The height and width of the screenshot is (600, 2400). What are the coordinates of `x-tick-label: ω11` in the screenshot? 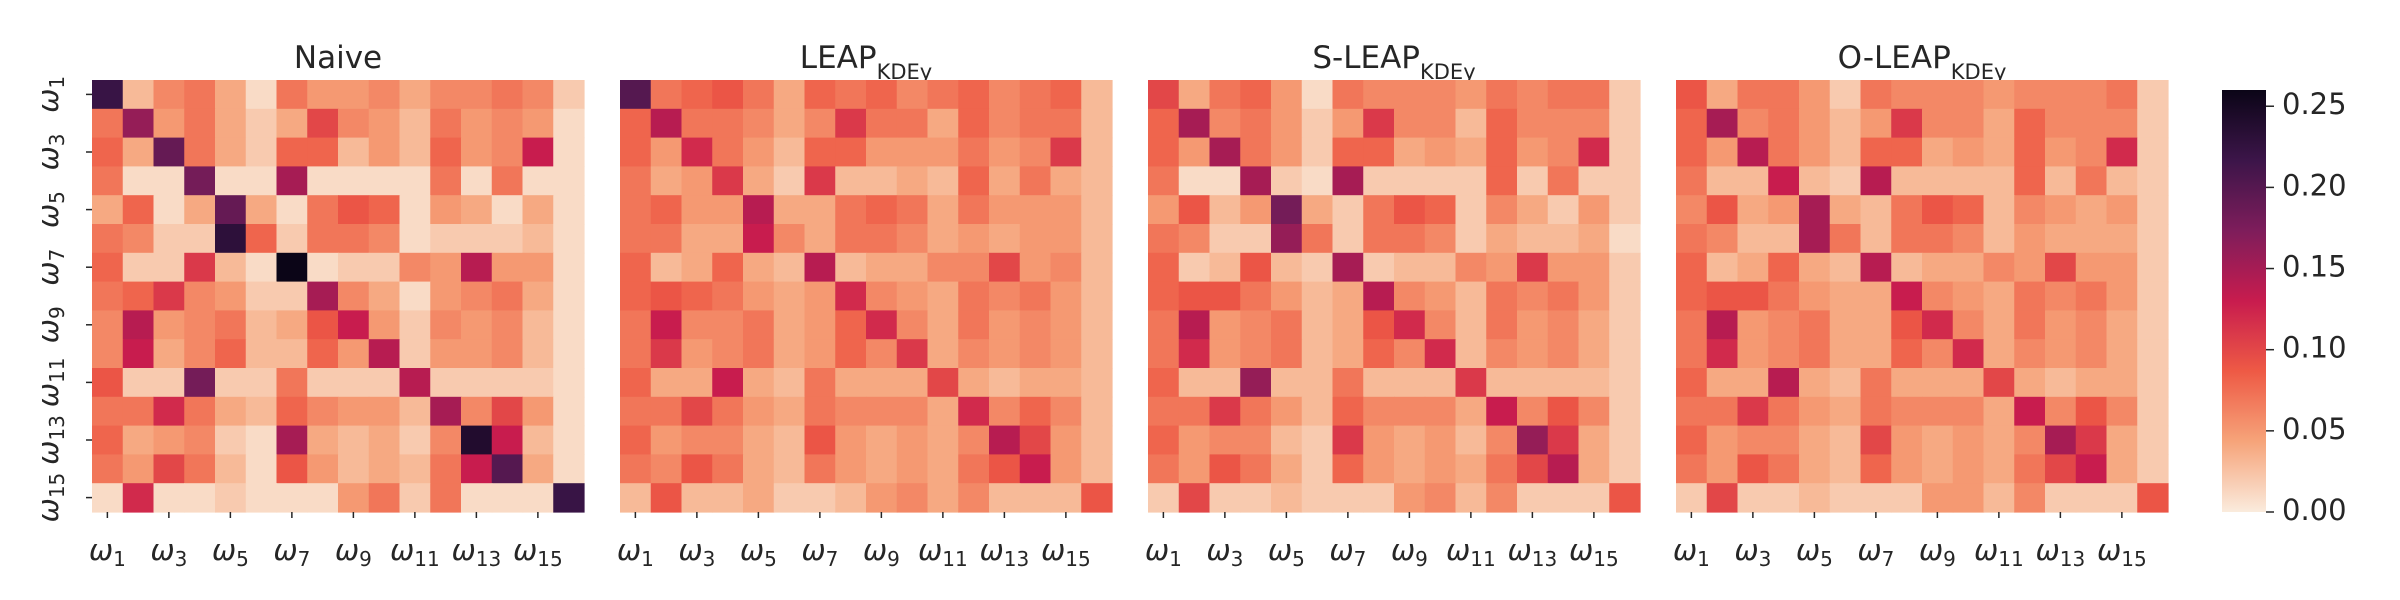 It's located at (1999, 552).